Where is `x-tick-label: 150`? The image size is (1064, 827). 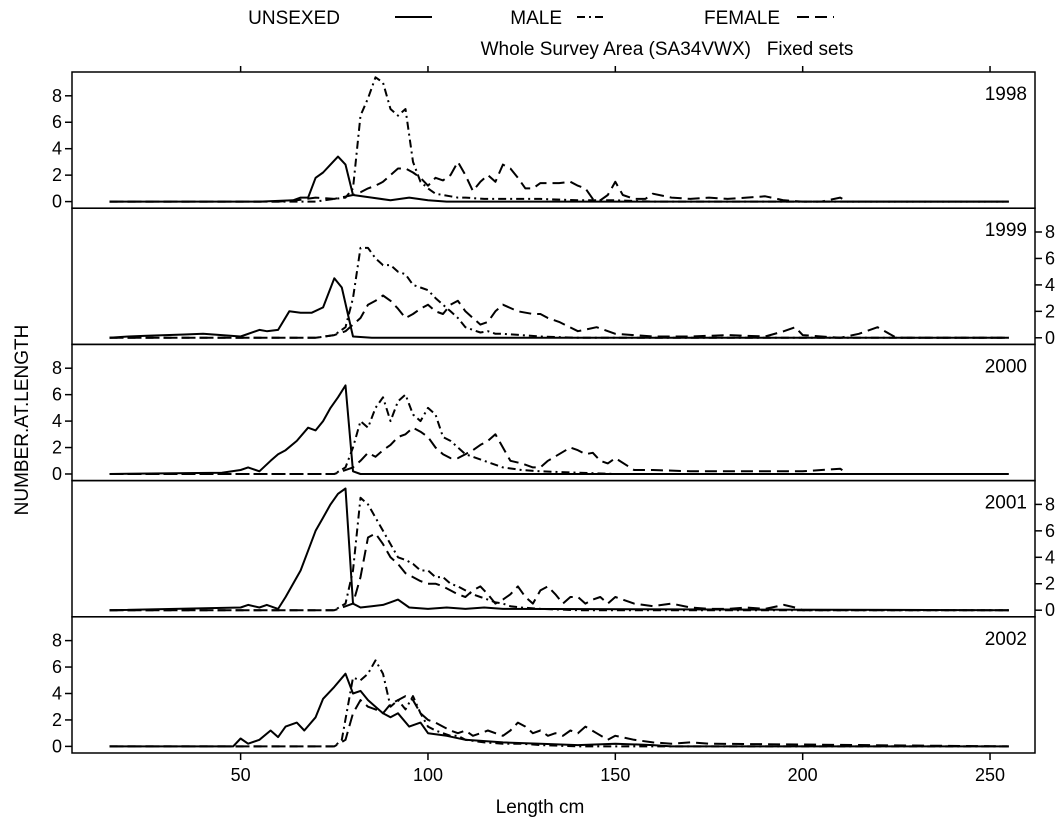 x-tick-label: 150 is located at coordinates (615, 775).